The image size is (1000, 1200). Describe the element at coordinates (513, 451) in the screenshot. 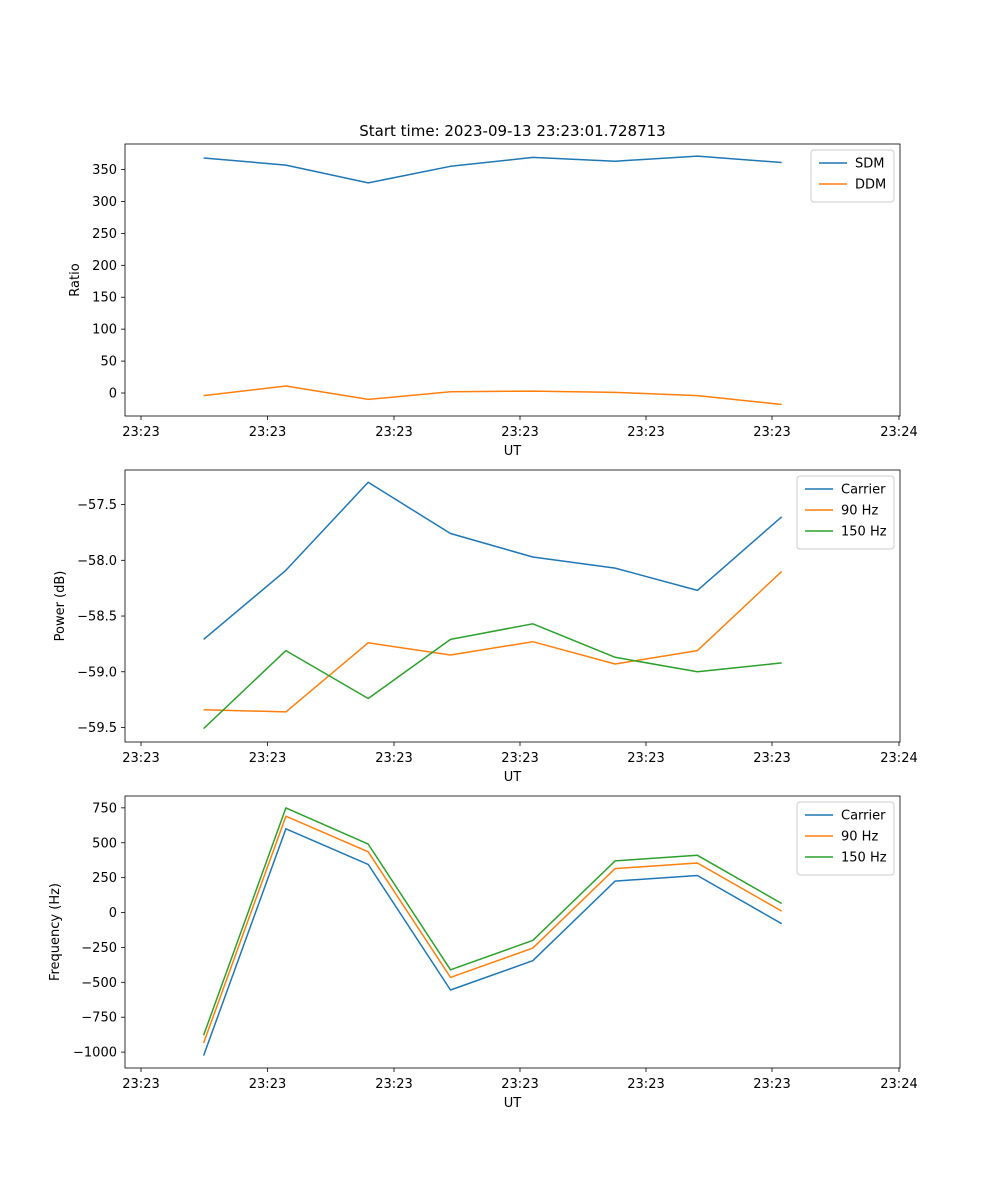

I see `ratio-x-axis-label: UT` at that location.